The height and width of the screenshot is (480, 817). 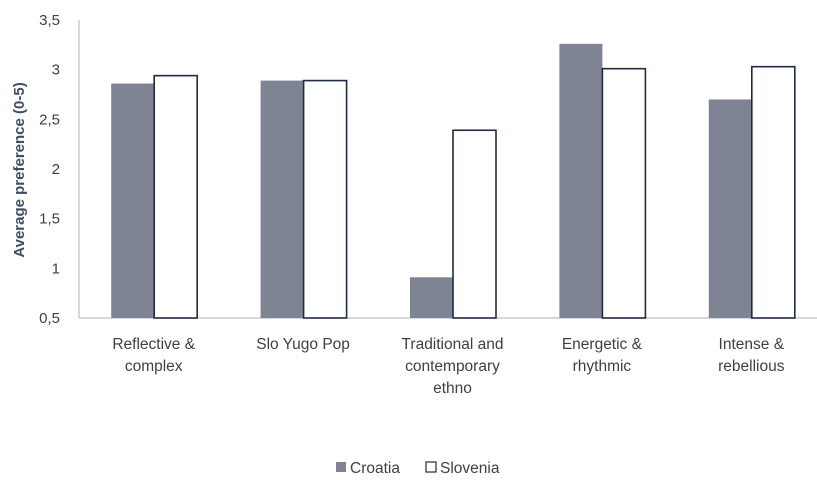 What do you see at coordinates (431, 467) in the screenshot?
I see `legend-swatch-slovenia` at bounding box center [431, 467].